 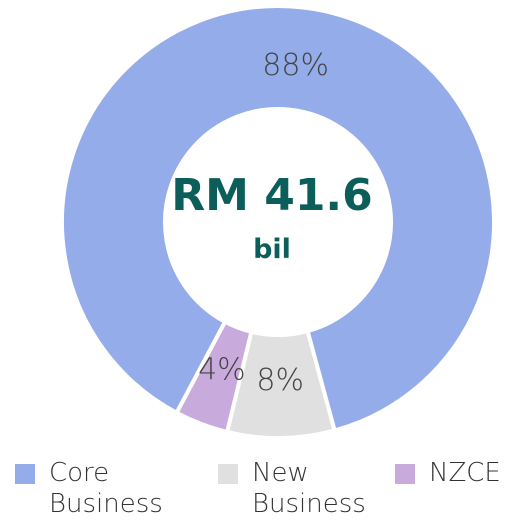 What do you see at coordinates (222, 370) in the screenshot?
I see `value-label: 4%` at bounding box center [222, 370].